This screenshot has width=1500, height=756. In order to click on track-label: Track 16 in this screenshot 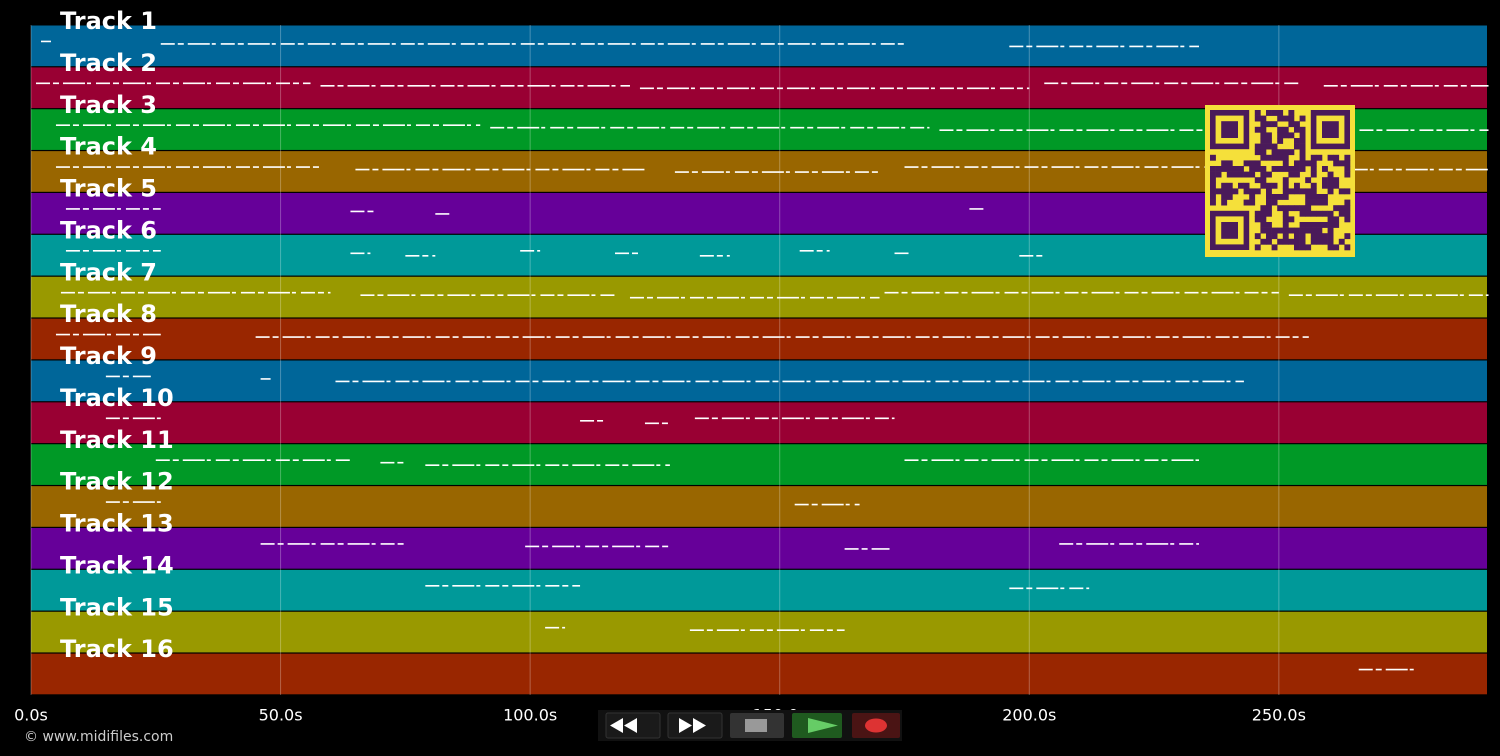, I will do `click(117, 649)`.